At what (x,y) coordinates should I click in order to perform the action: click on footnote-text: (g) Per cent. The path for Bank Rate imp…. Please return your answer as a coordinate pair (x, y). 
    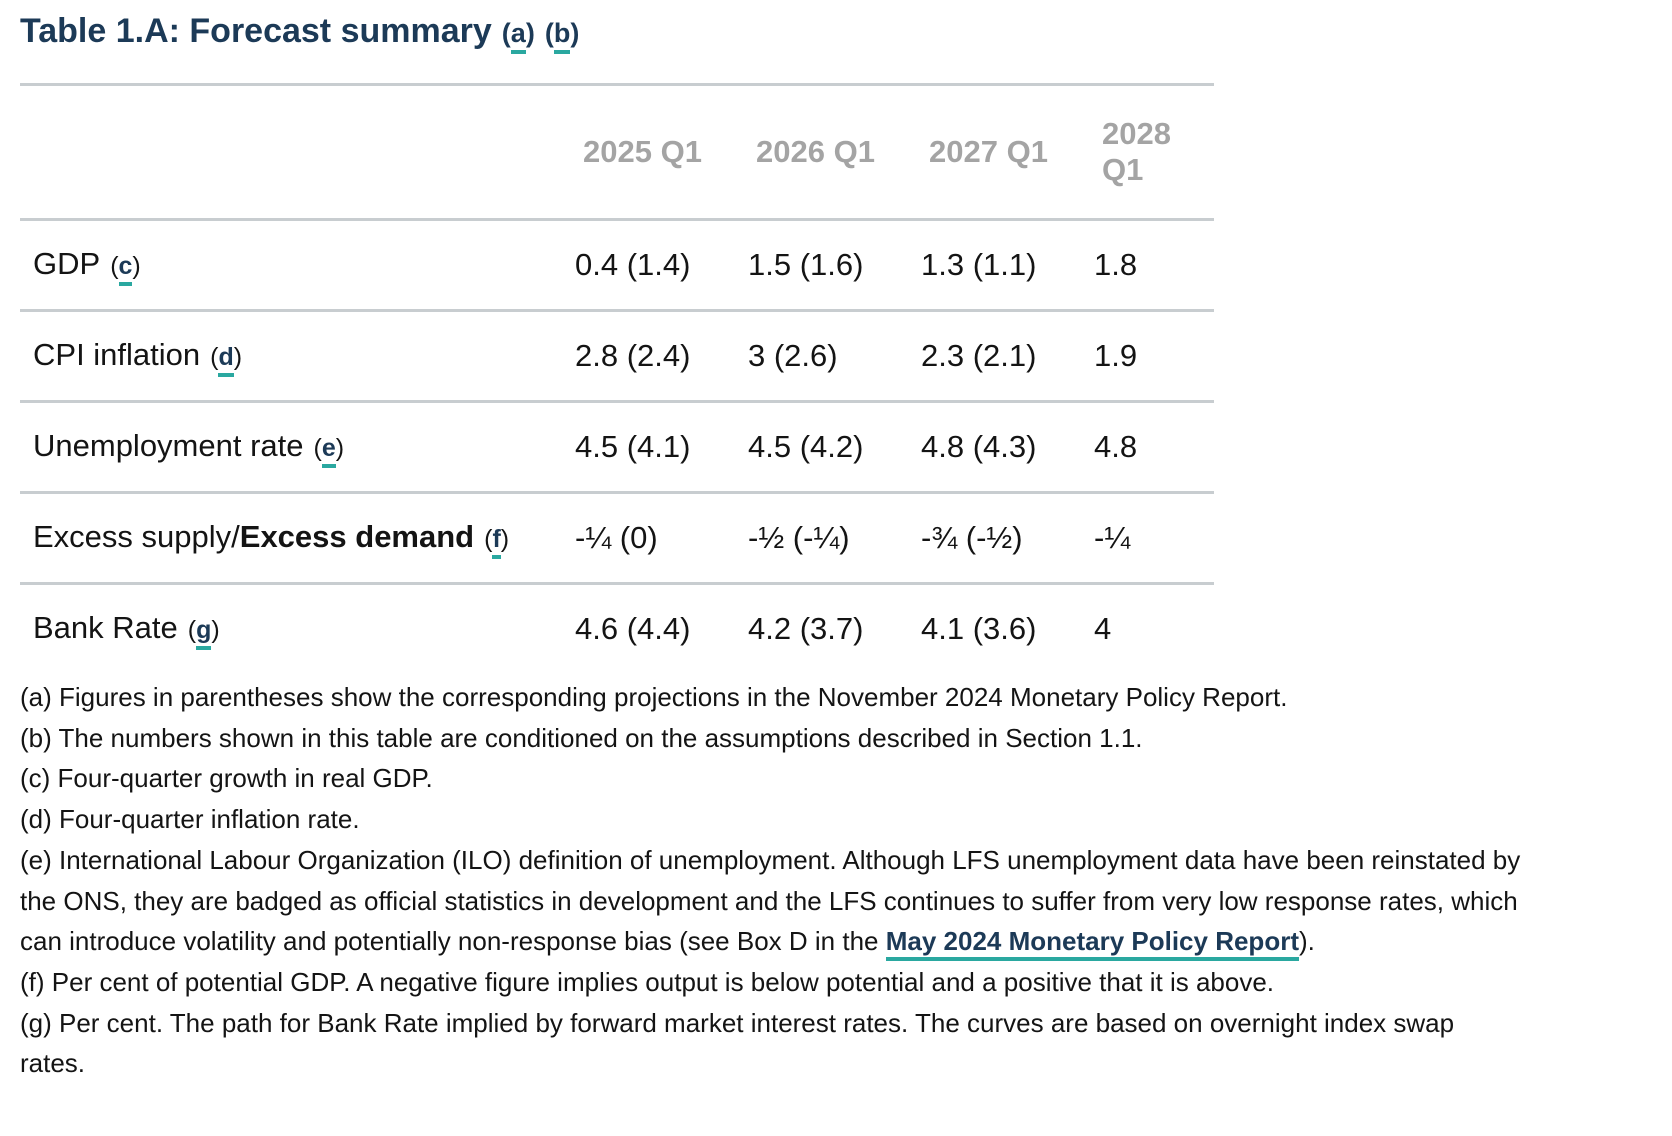
    Looking at the image, I should click on (737, 1043).